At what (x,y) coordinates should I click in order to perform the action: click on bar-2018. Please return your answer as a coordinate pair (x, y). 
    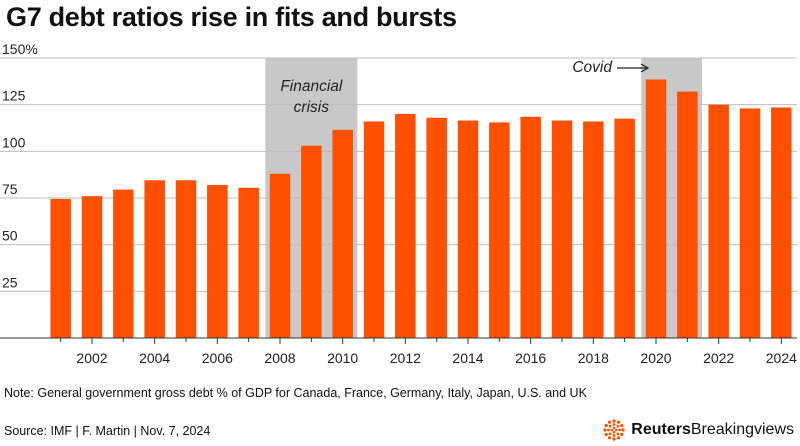
    Looking at the image, I should click on (593, 229).